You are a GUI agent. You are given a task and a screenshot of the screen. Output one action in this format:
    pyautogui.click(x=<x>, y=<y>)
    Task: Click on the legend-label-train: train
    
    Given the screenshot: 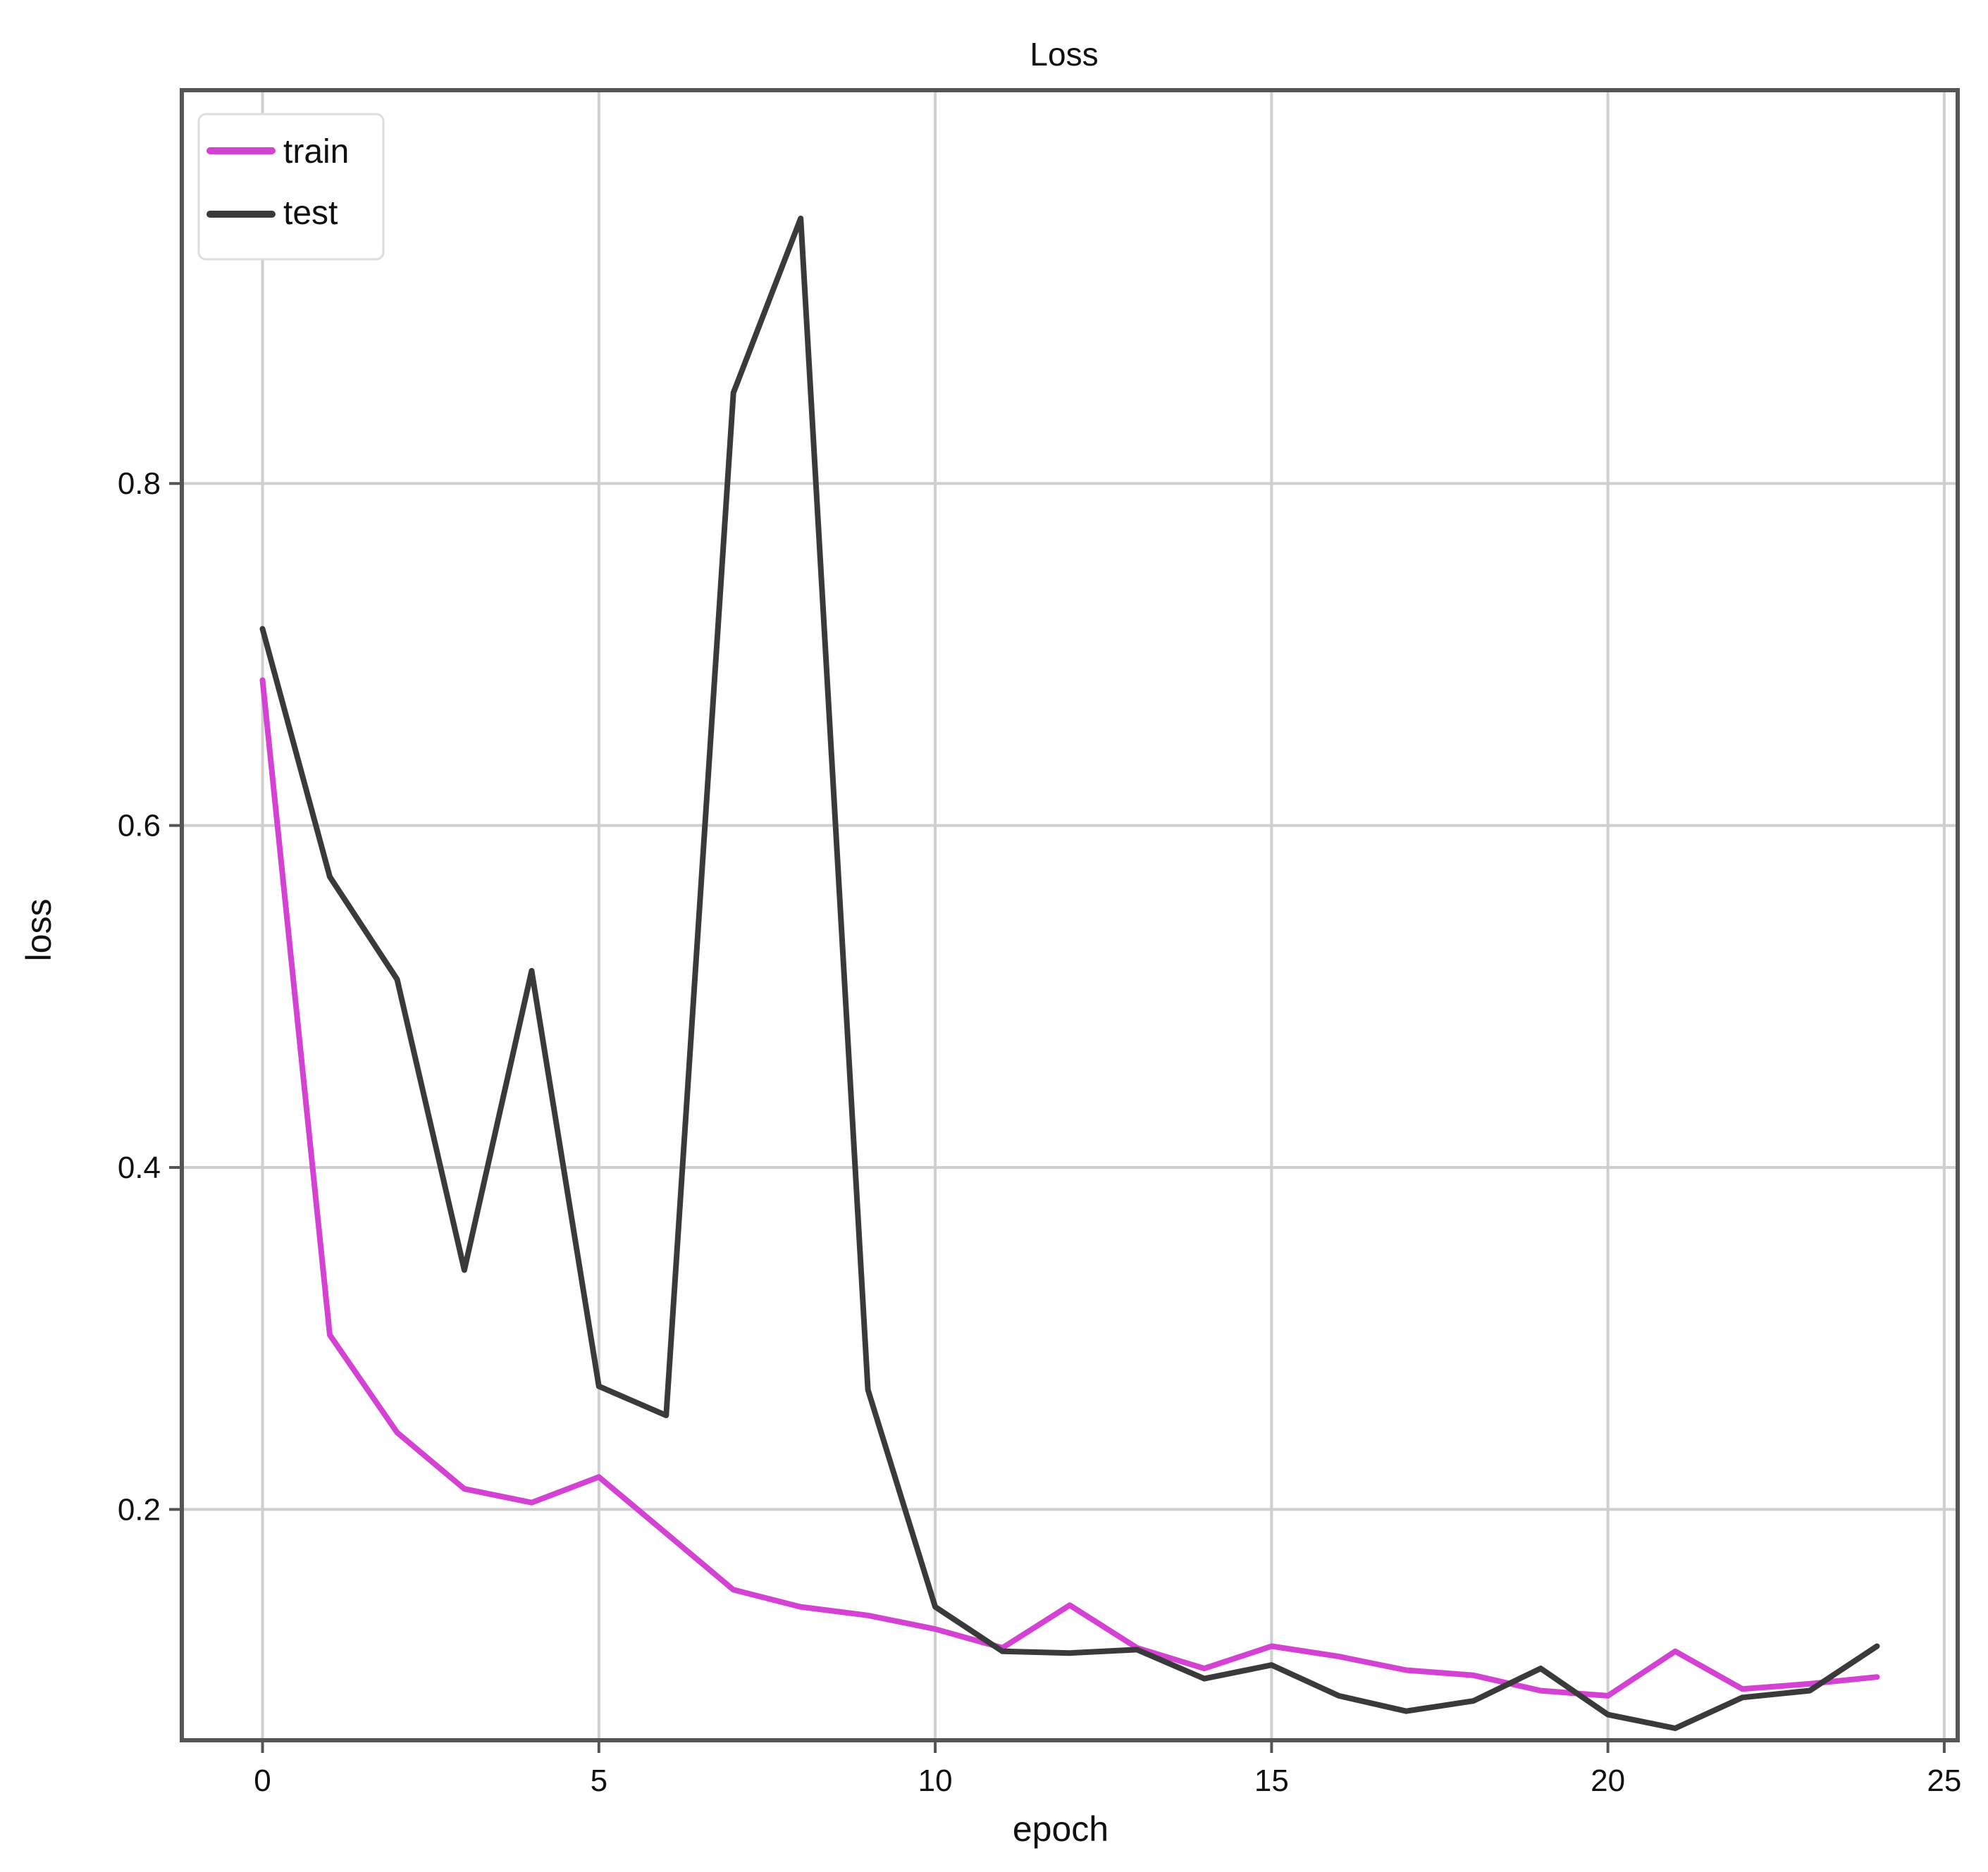 What is the action you would take?
    pyautogui.click(x=316, y=152)
    